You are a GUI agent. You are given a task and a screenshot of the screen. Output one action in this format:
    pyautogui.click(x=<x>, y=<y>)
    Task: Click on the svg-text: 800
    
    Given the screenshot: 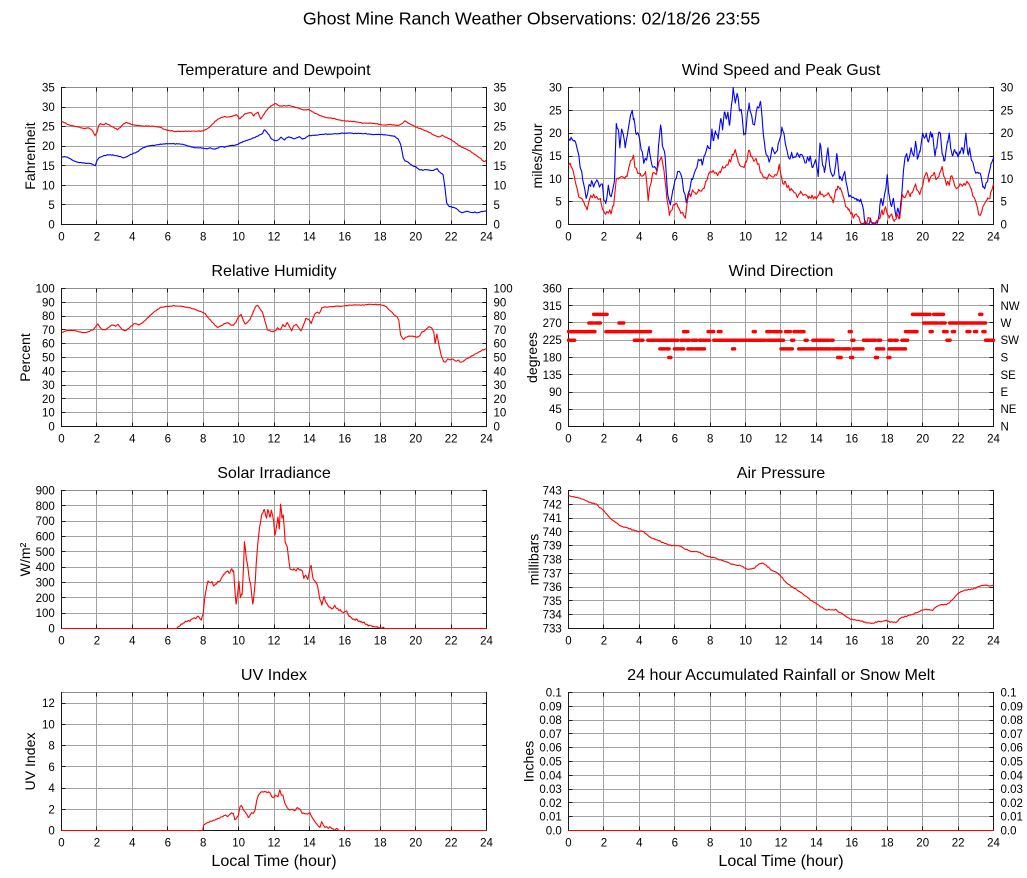 What is the action you would take?
    pyautogui.click(x=45, y=507)
    